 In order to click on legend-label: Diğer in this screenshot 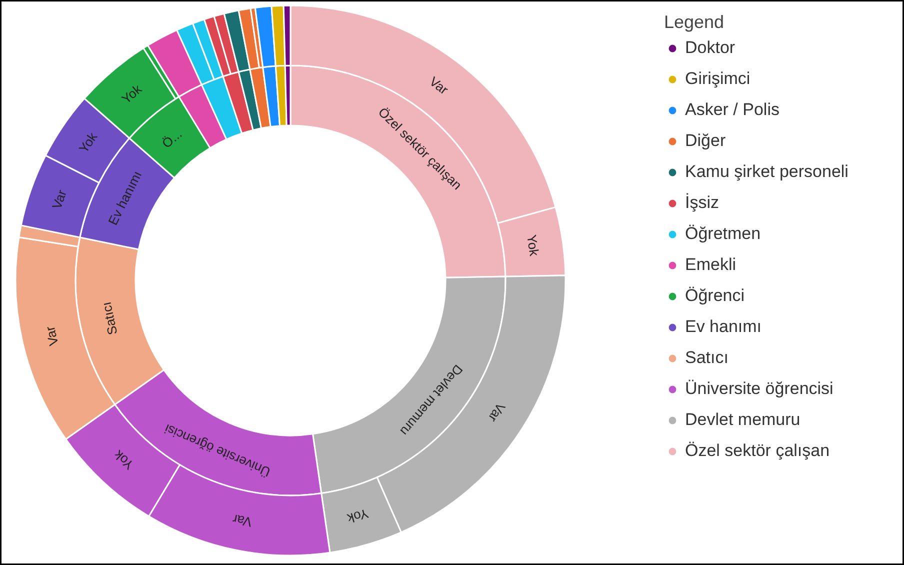, I will do `click(705, 141)`.